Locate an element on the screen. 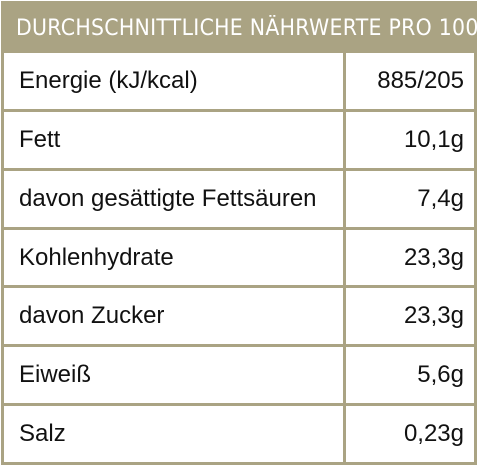 Image resolution: width=480 pixels, height=469 pixels. row-value: 7,4g is located at coordinates (440, 198).